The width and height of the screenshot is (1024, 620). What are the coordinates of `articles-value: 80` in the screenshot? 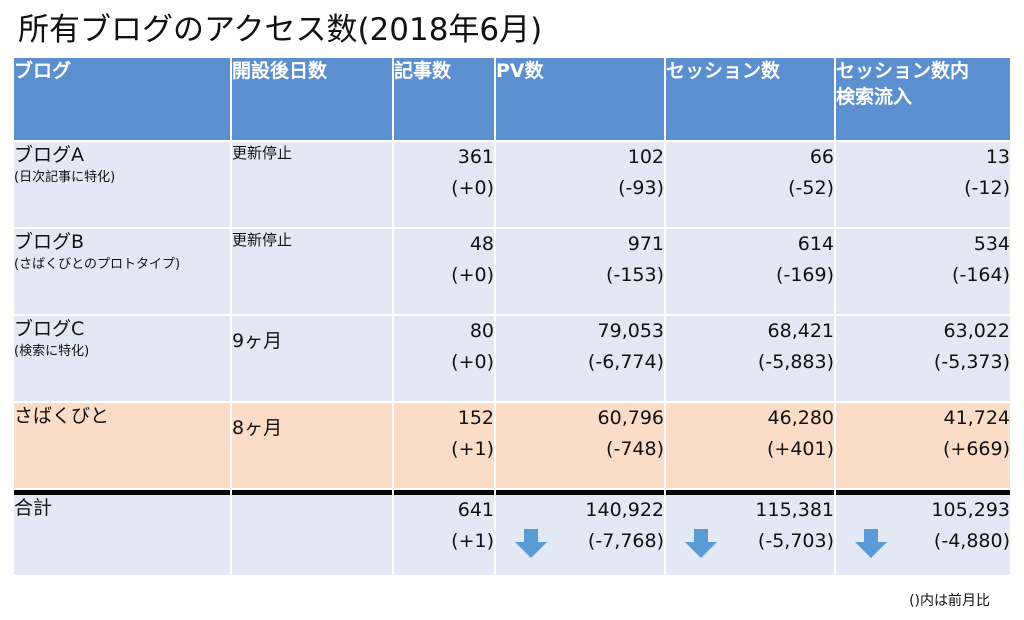 It's located at (481, 331).